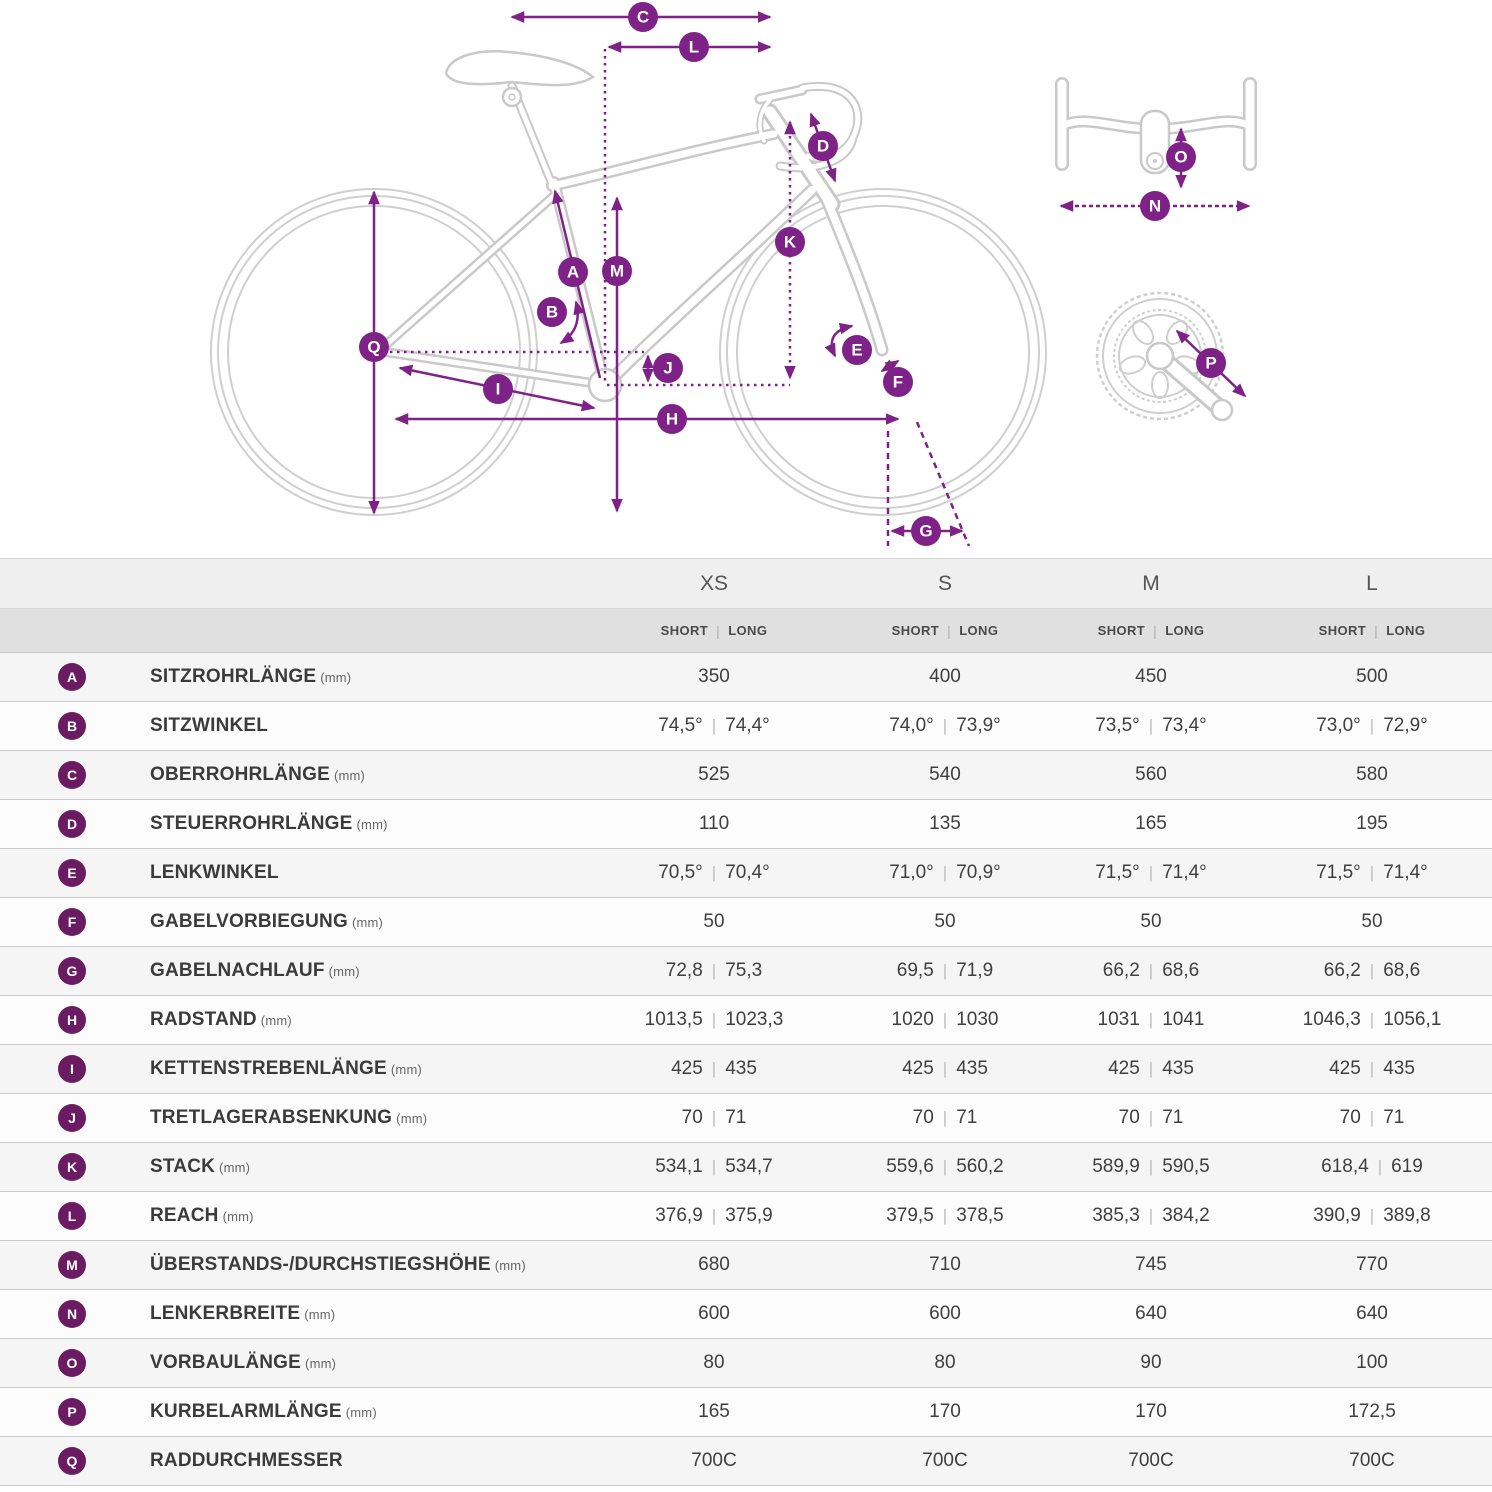 This screenshot has width=1492, height=1492. What do you see at coordinates (1151, 1019) in the screenshot?
I see `value-cell-m: 1031 | 1041` at bounding box center [1151, 1019].